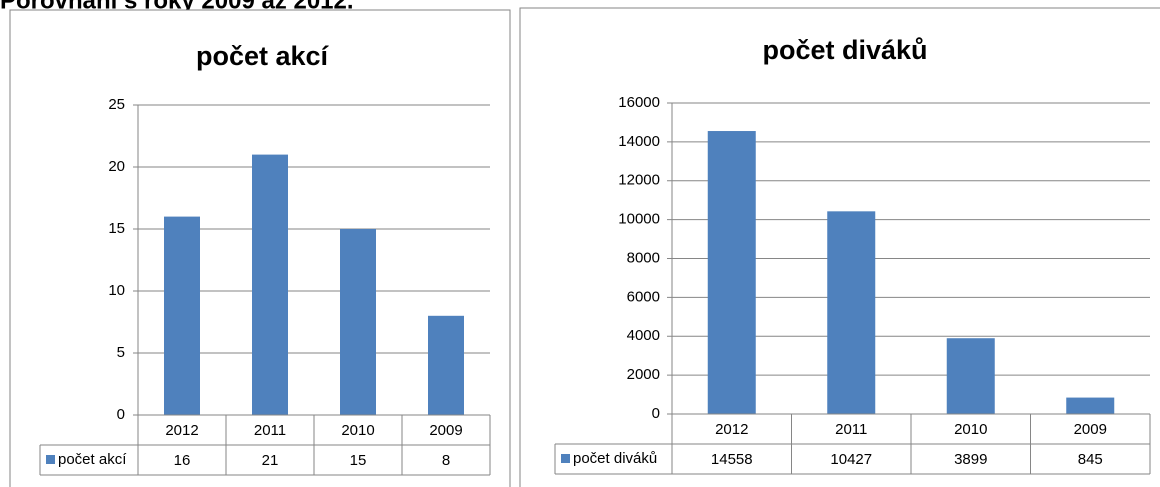 The image size is (1160, 487). Describe the element at coordinates (121, 352) in the screenshot. I see `y-tick-label: 5` at that location.